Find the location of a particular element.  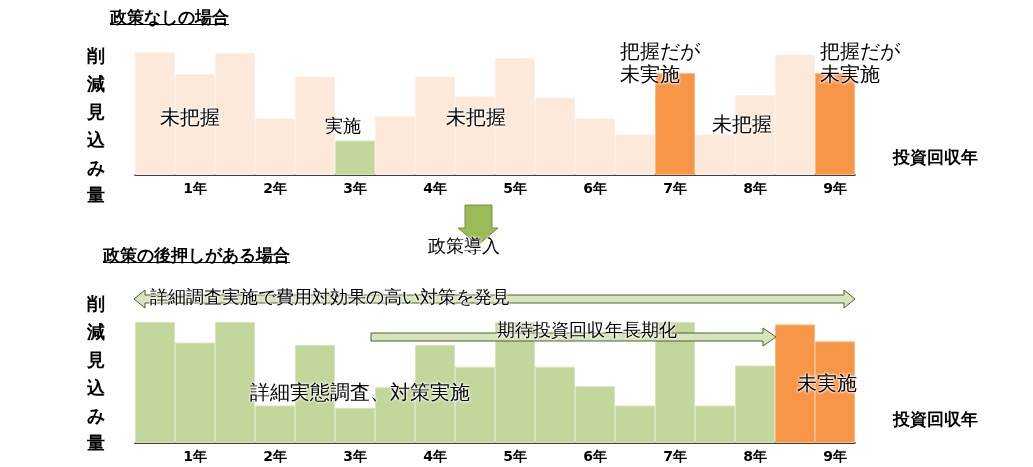

annotation: 詳細実態調査、対策実施 is located at coordinates (360, 392).